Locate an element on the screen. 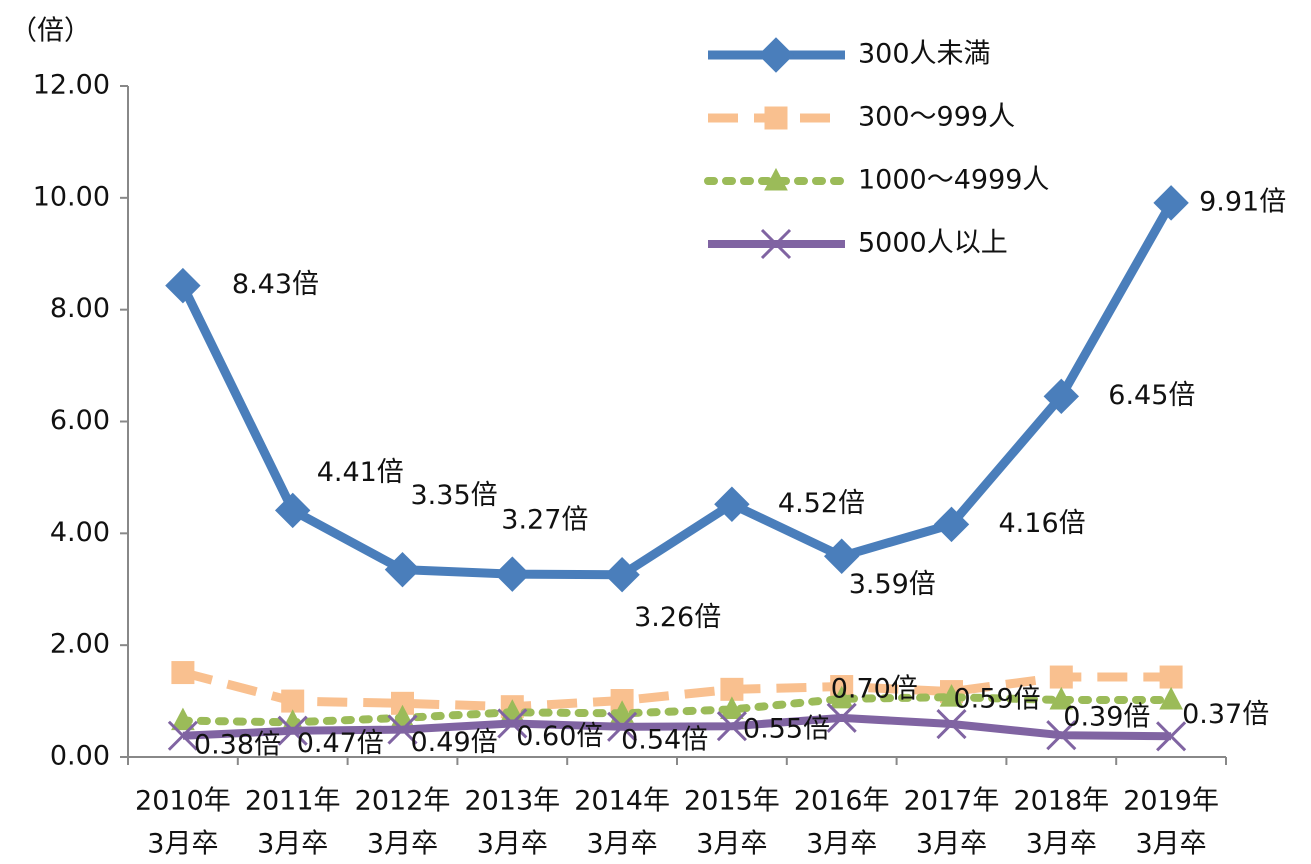  x-tick-label: 2019年 is located at coordinates (1171, 801).